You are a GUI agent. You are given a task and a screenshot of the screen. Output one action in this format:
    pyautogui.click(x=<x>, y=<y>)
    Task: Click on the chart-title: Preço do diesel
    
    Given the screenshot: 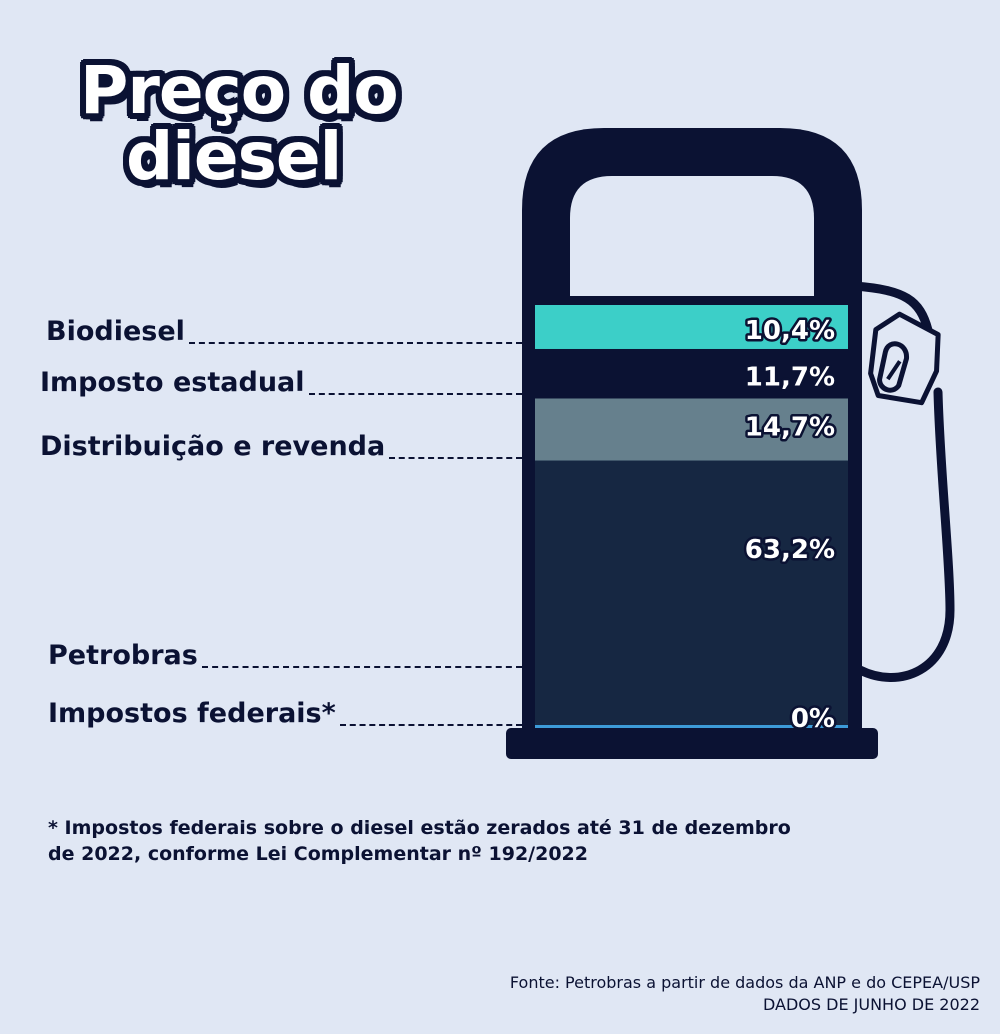 What is the action you would take?
    pyautogui.click(x=239, y=123)
    